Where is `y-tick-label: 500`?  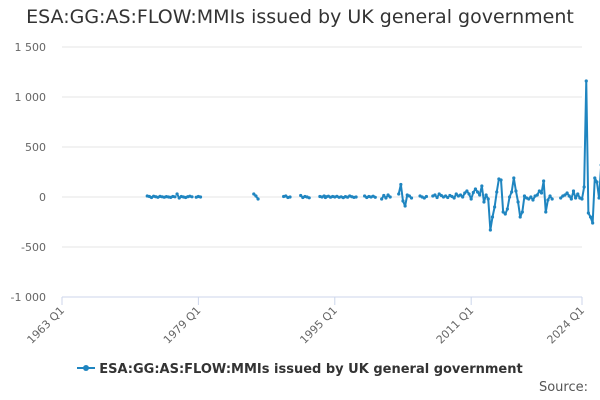 y-tick-label: 500 is located at coordinates (35, 147).